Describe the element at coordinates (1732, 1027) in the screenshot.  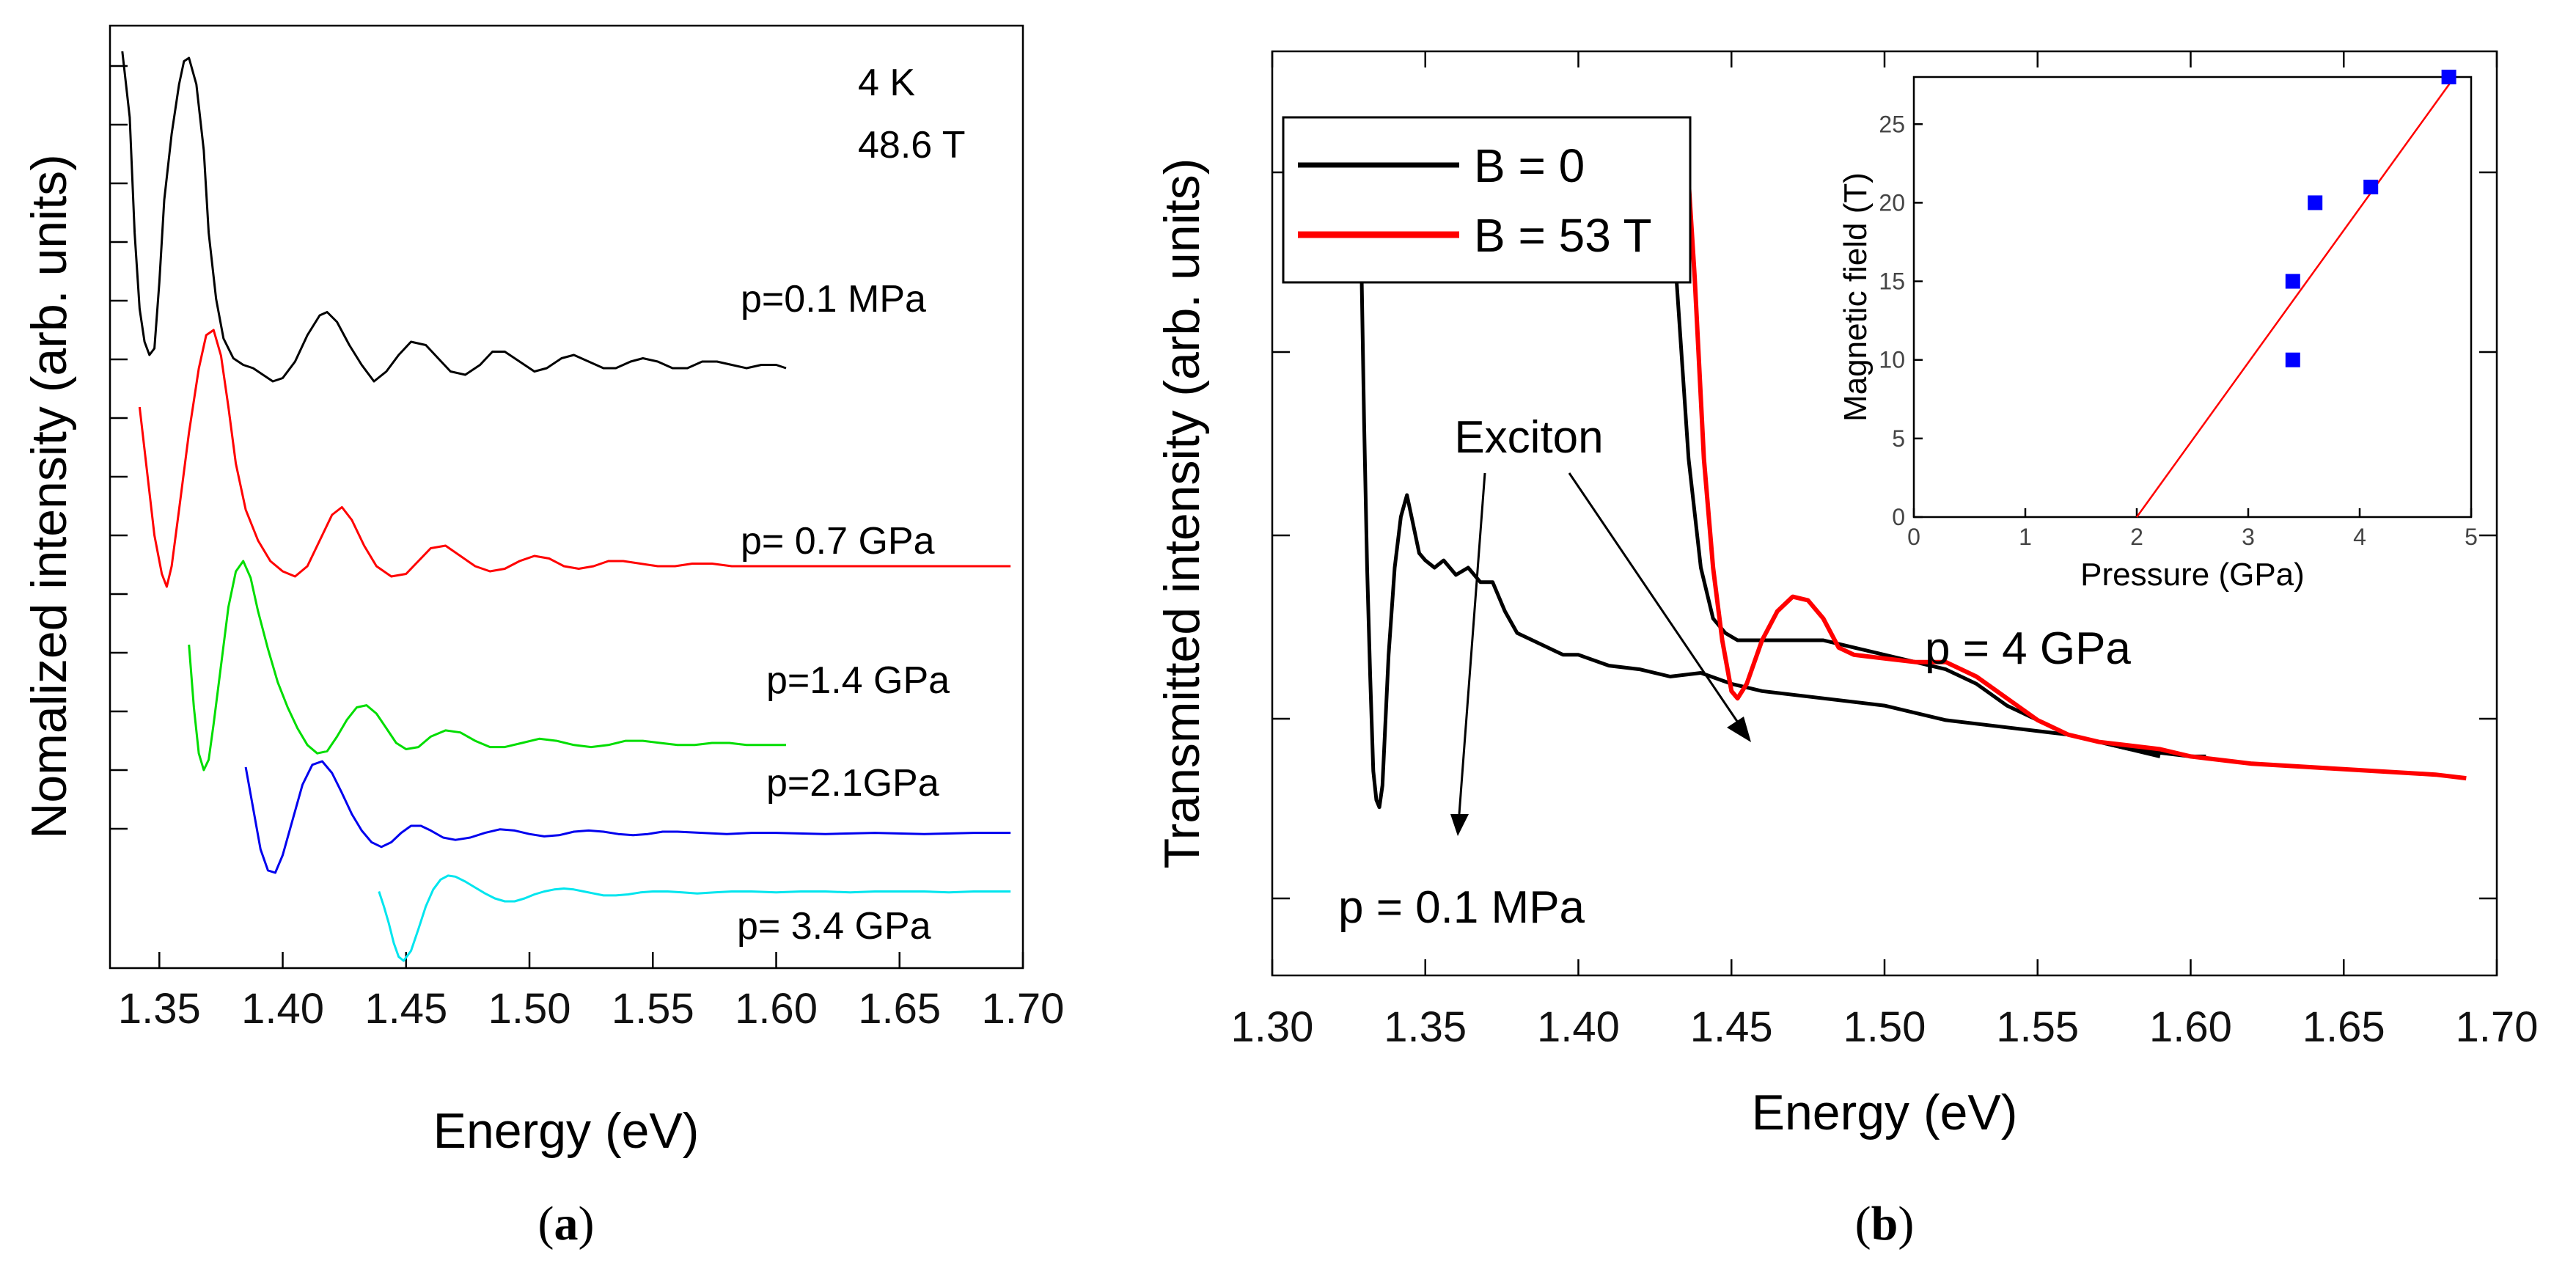
I see `panel-b-x-tick-label: 1.45` at that location.